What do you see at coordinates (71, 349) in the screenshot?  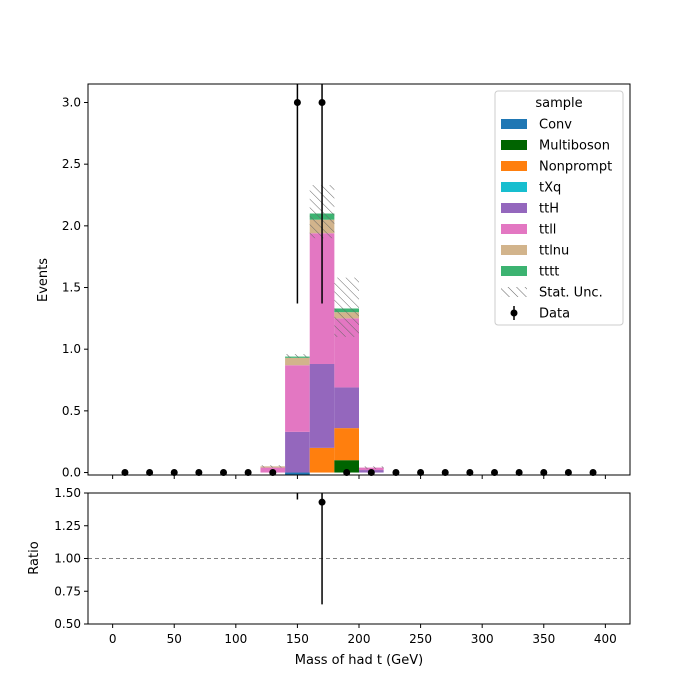 I see `main-y-tick-label: 1.0` at bounding box center [71, 349].